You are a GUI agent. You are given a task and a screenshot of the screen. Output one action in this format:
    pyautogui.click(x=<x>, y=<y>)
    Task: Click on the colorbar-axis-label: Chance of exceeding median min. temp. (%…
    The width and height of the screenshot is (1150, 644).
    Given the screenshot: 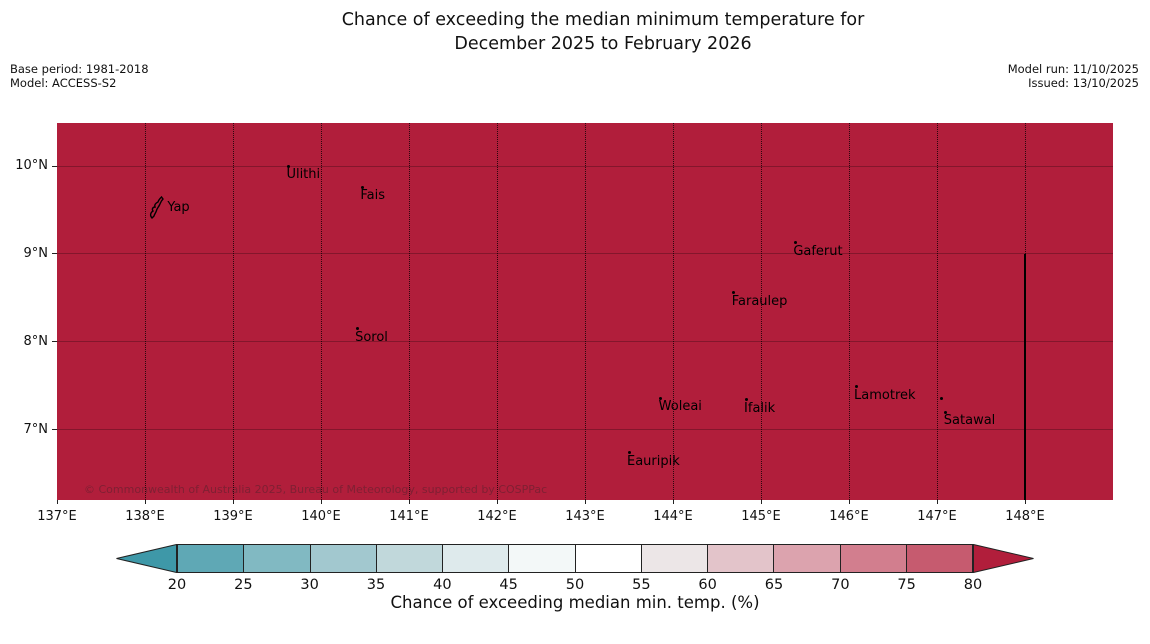 What is the action you would take?
    pyautogui.click(x=575, y=602)
    